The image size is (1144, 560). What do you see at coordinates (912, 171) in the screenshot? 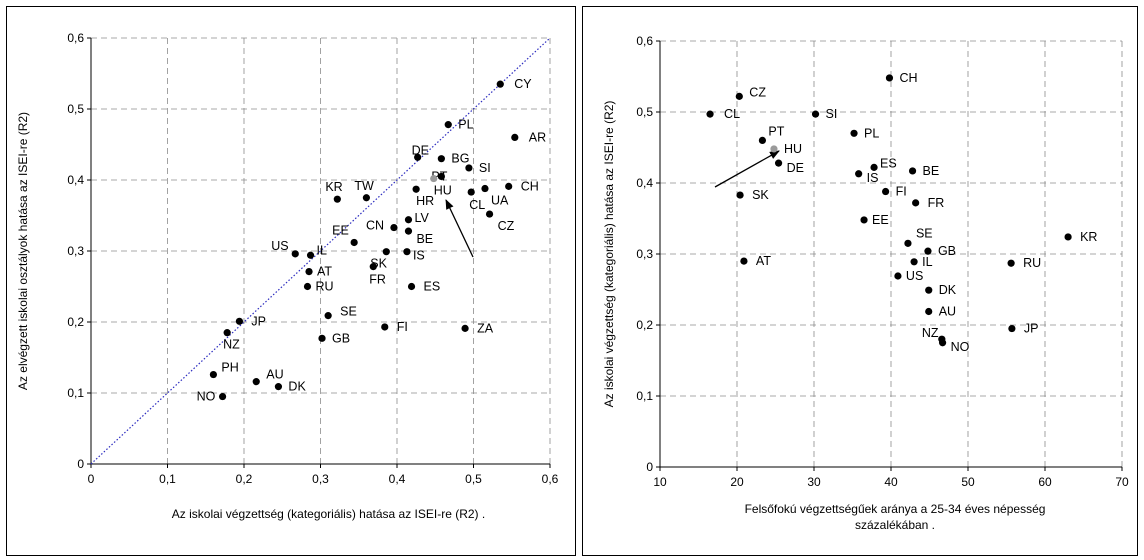
I see `data-point-be` at bounding box center [912, 171].